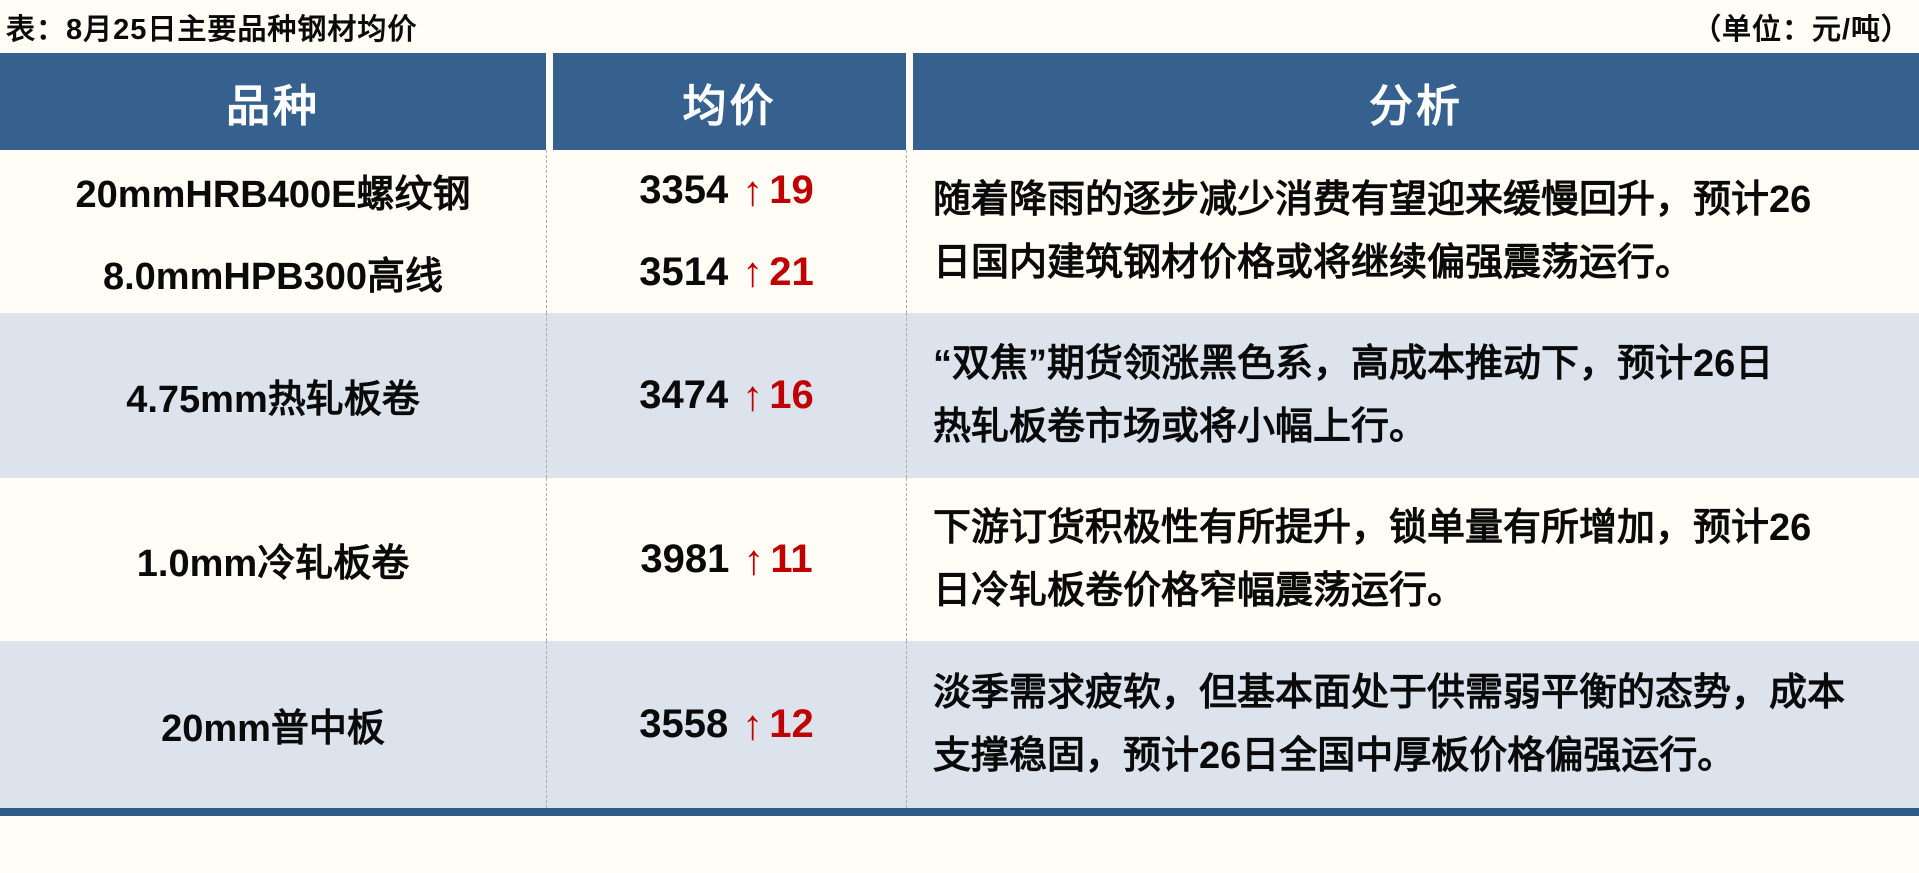 The height and width of the screenshot is (873, 1919). What do you see at coordinates (273, 400) in the screenshot?
I see `variety-name: 4.75mm热轧板卷` at bounding box center [273, 400].